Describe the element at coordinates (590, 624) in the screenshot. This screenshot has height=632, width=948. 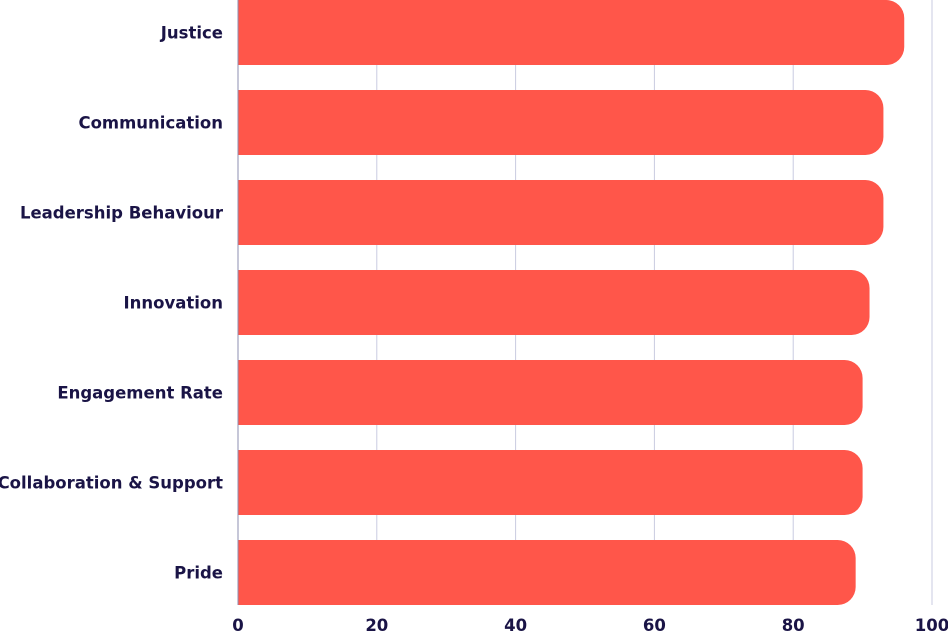
I see `x-tick-labels: 0 20 40 60 80 100` at that location.